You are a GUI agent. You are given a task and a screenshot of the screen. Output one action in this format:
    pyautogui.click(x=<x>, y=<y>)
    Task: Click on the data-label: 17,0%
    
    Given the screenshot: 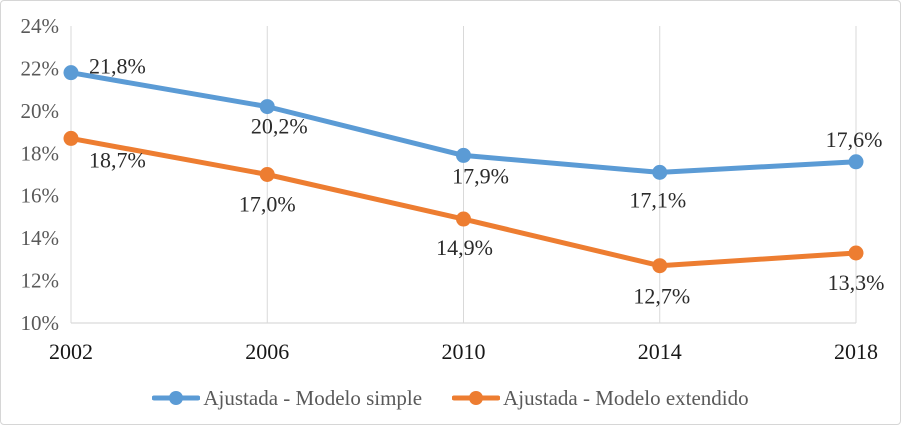 What is the action you would take?
    pyautogui.click(x=267, y=204)
    